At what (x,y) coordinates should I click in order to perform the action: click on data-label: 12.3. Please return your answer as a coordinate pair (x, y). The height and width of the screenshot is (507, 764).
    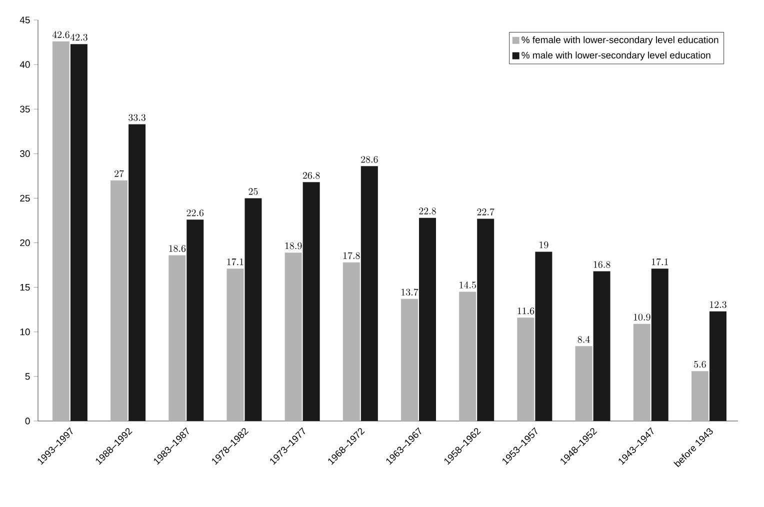
    Looking at the image, I should click on (718, 304).